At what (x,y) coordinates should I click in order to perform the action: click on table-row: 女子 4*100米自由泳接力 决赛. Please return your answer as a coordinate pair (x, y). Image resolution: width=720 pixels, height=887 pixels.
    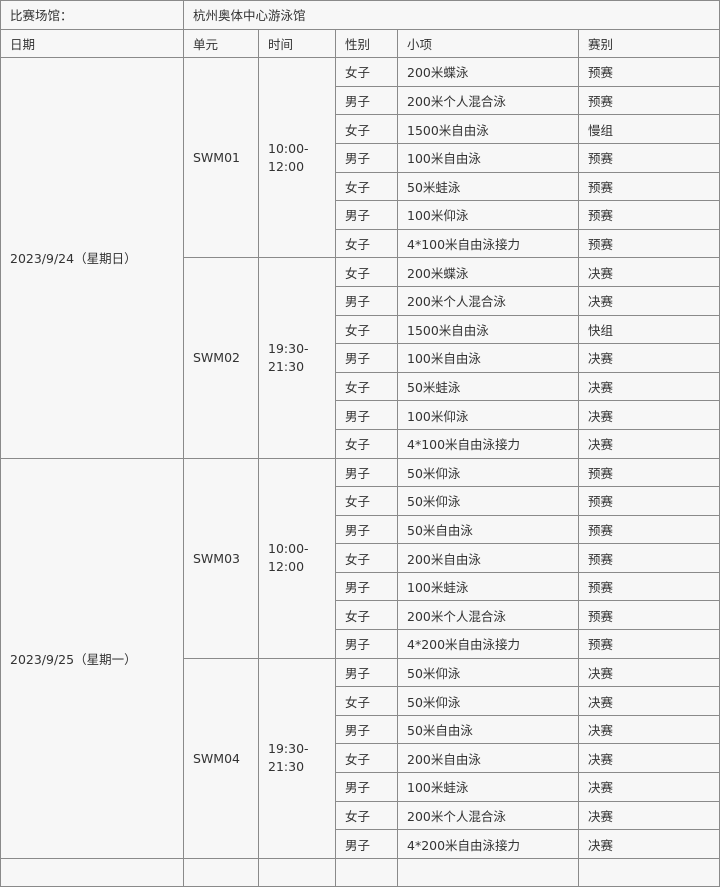
    Looking at the image, I should click on (360, 443).